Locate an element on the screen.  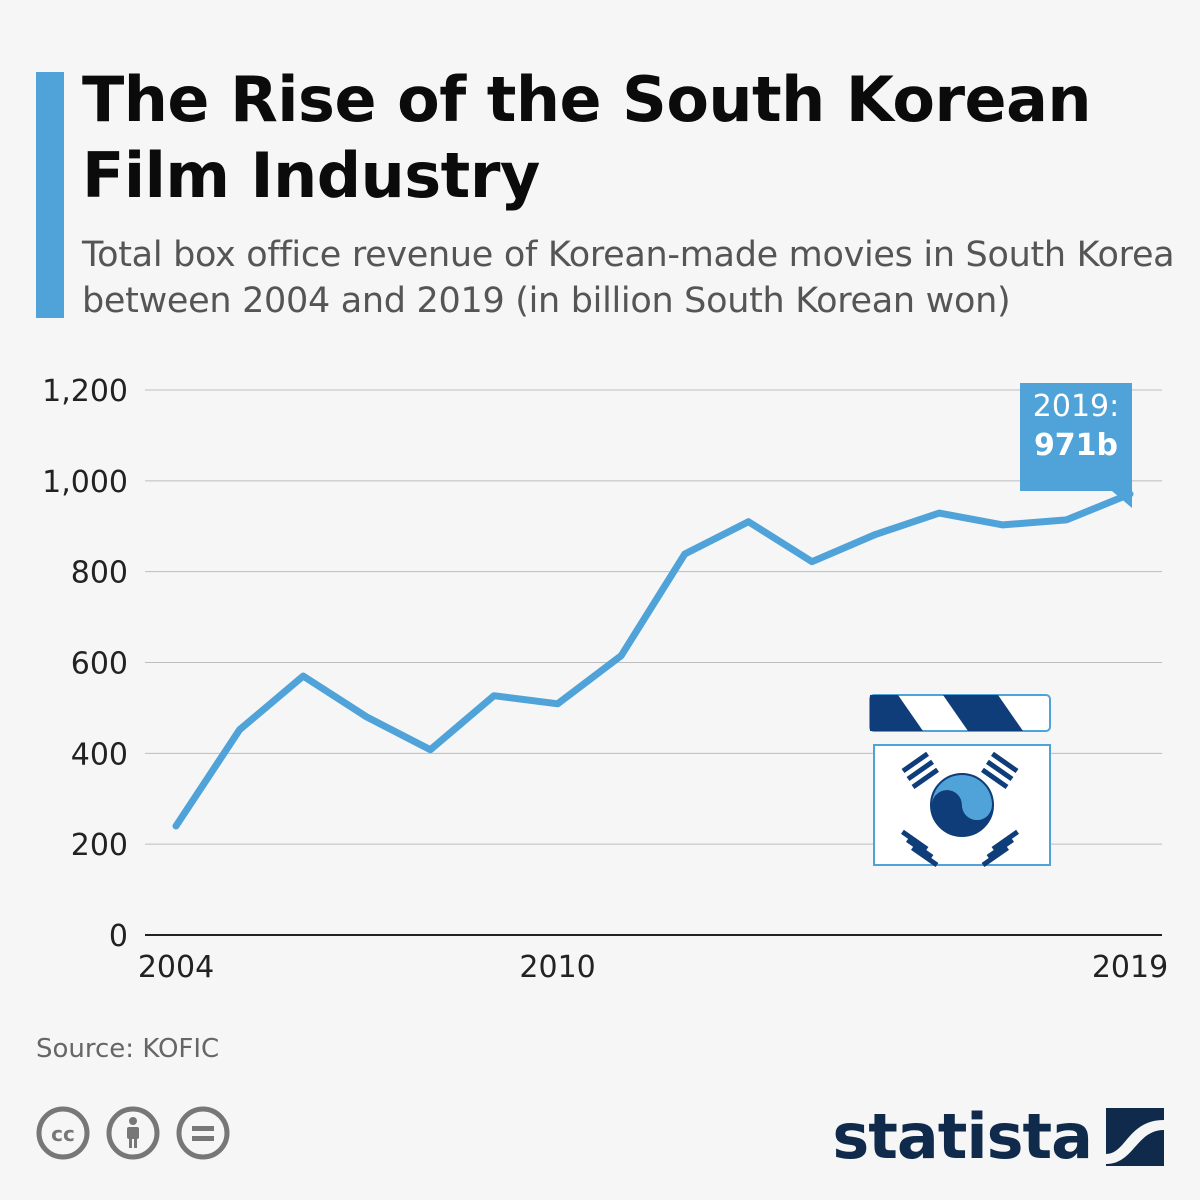
brand-name: statista is located at coordinates (962, 1136).